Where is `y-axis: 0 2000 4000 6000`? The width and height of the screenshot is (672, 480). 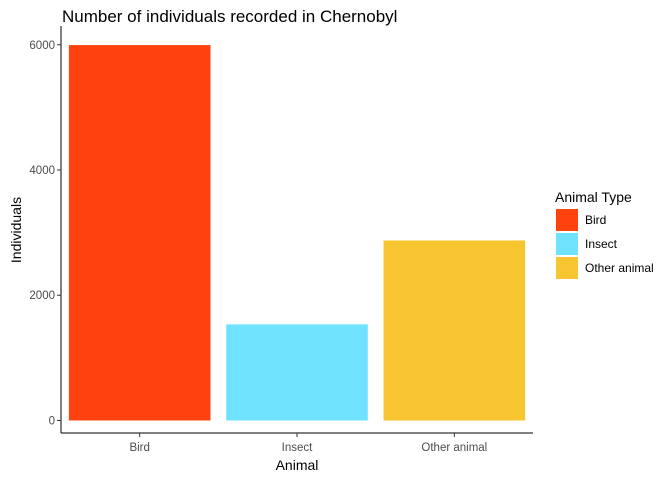 y-axis: 0 2000 4000 6000 is located at coordinates (45, 229).